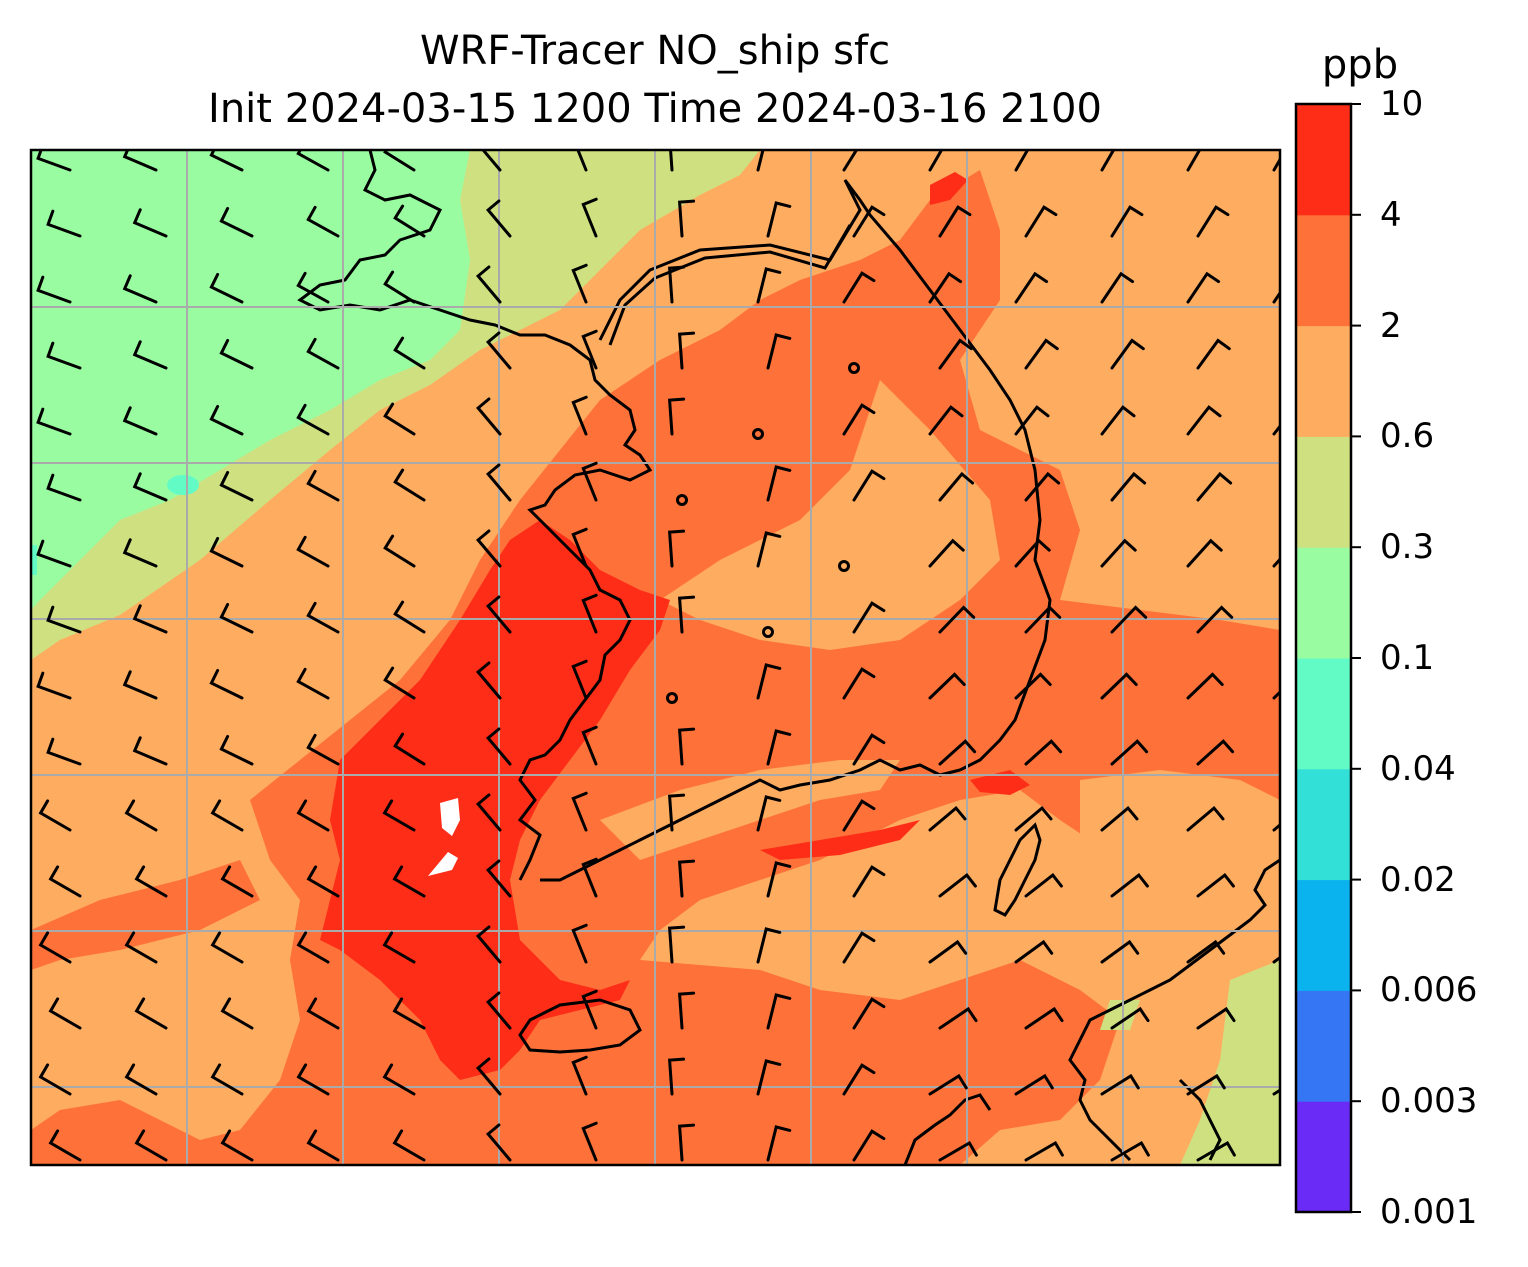 This screenshot has width=1528, height=1267. I want to click on colorbar-tick-label: 4, so click(1391, 214).